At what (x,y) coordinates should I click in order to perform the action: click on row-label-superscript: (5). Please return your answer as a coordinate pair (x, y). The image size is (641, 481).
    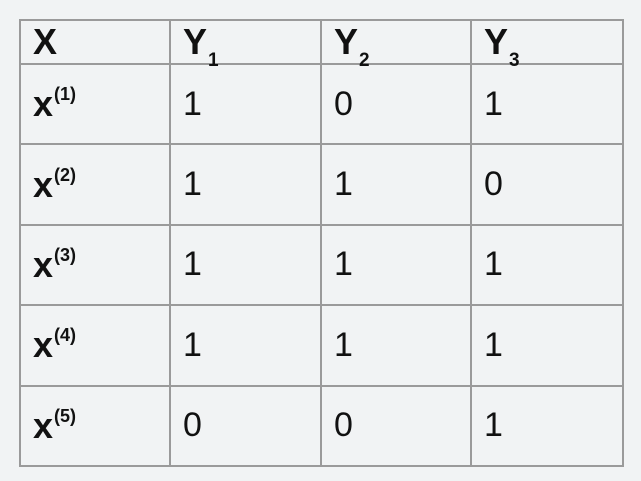
    Looking at the image, I should click on (65, 415).